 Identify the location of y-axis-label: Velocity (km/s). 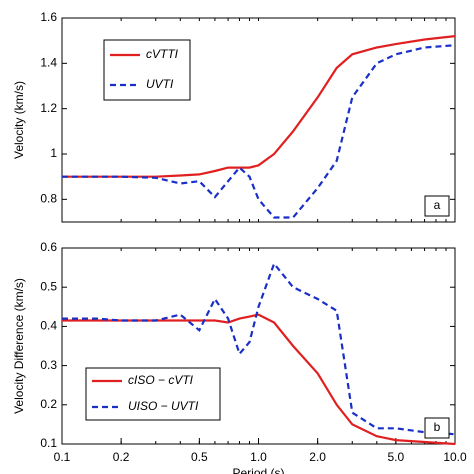
(19, 120).